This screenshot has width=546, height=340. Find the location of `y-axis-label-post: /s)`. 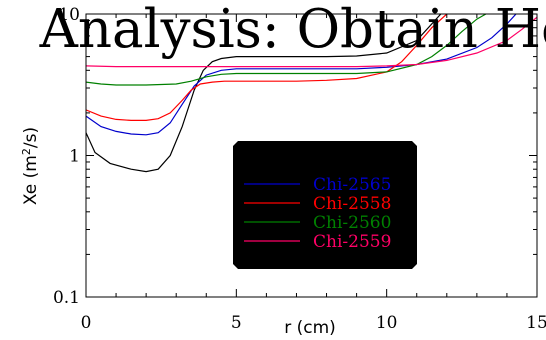

y-axis-label-post: /s) is located at coordinates (31, 137).